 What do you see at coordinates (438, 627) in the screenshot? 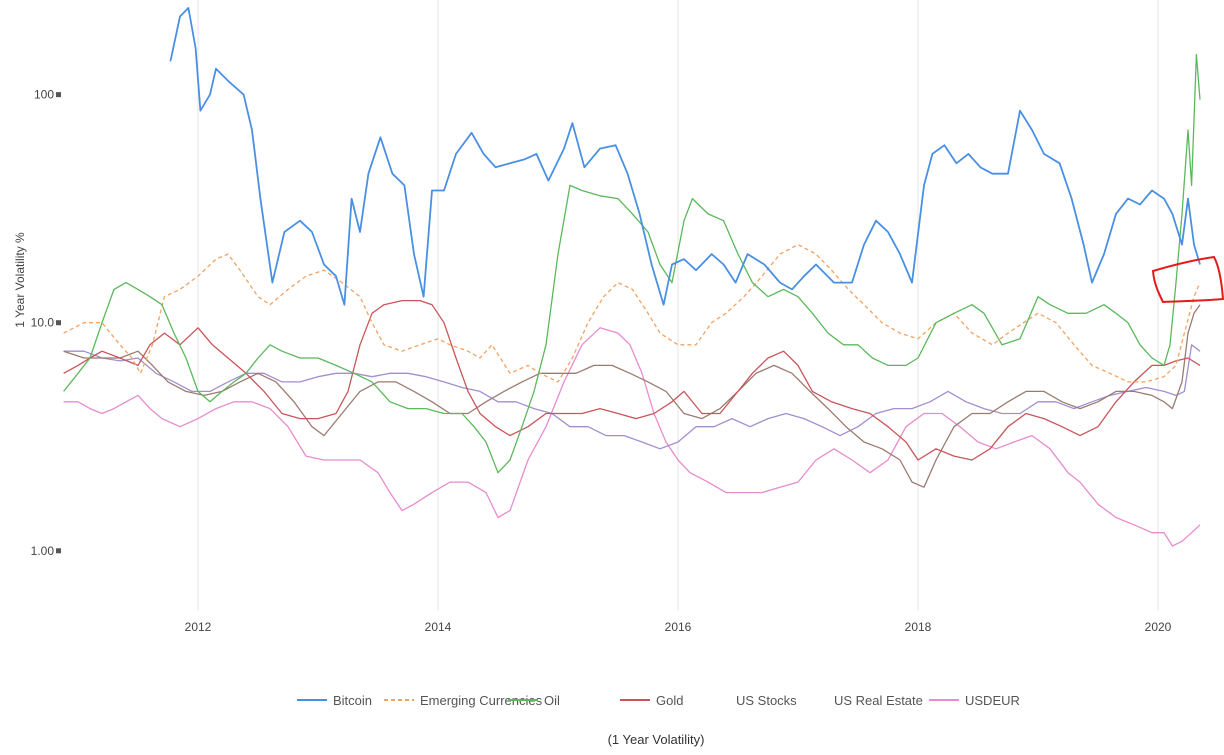
I see `x-tick-label: 2014` at bounding box center [438, 627].